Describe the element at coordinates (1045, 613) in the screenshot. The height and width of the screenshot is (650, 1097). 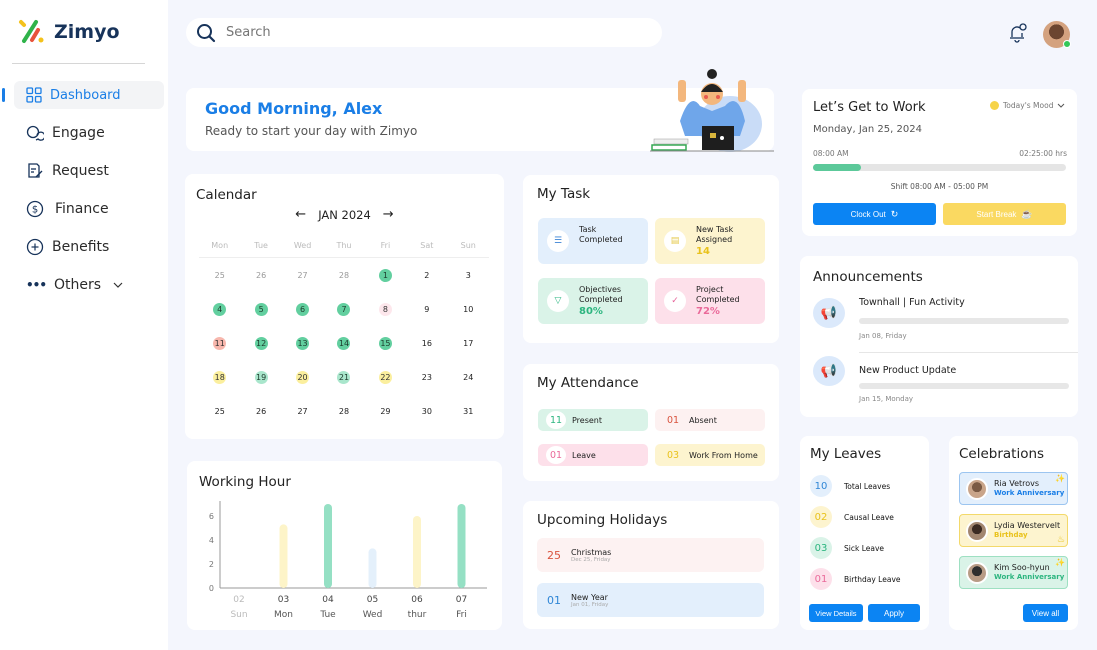
I see `view-all-button: View all` at that location.